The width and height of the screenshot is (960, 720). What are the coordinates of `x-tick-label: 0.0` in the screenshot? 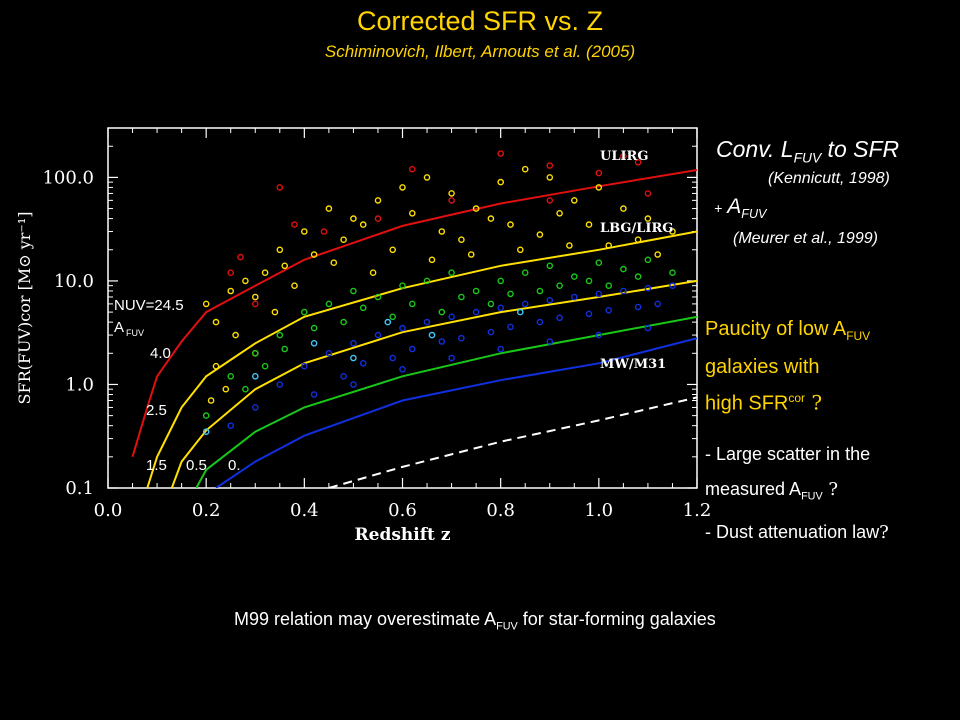 It's located at (108, 510).